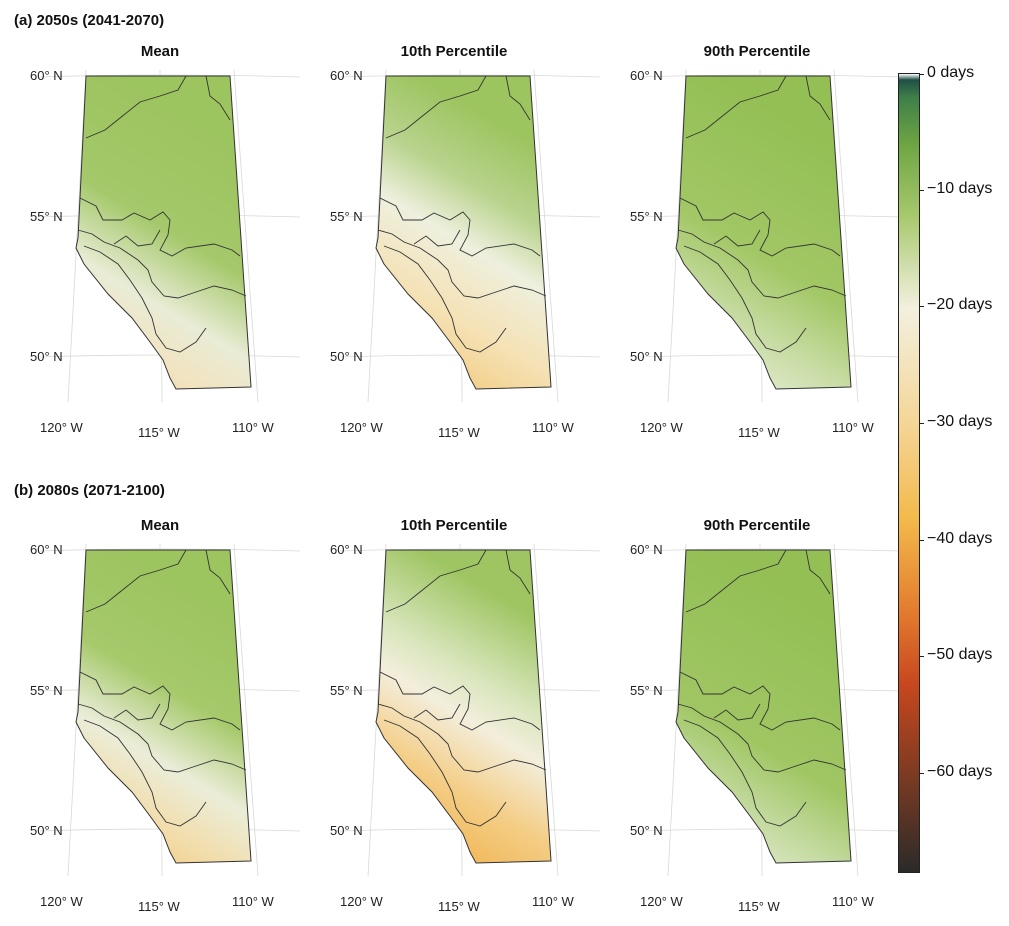  What do you see at coordinates (960, 421) in the screenshot?
I see `colorbar-label-30: −30 days` at bounding box center [960, 421].